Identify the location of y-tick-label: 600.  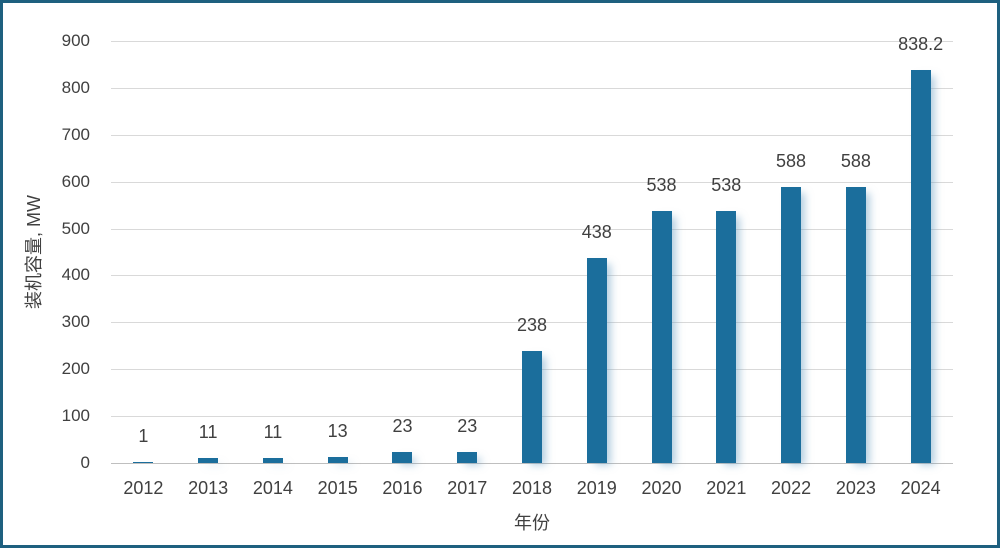
(75, 181).